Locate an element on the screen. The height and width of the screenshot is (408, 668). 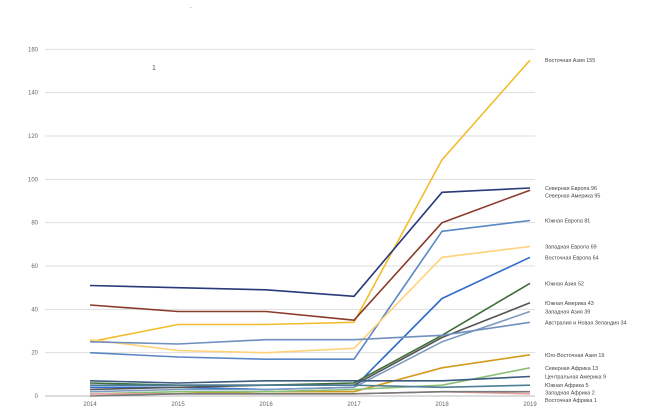
series-label: Южная Америка 43 is located at coordinates (569, 304).